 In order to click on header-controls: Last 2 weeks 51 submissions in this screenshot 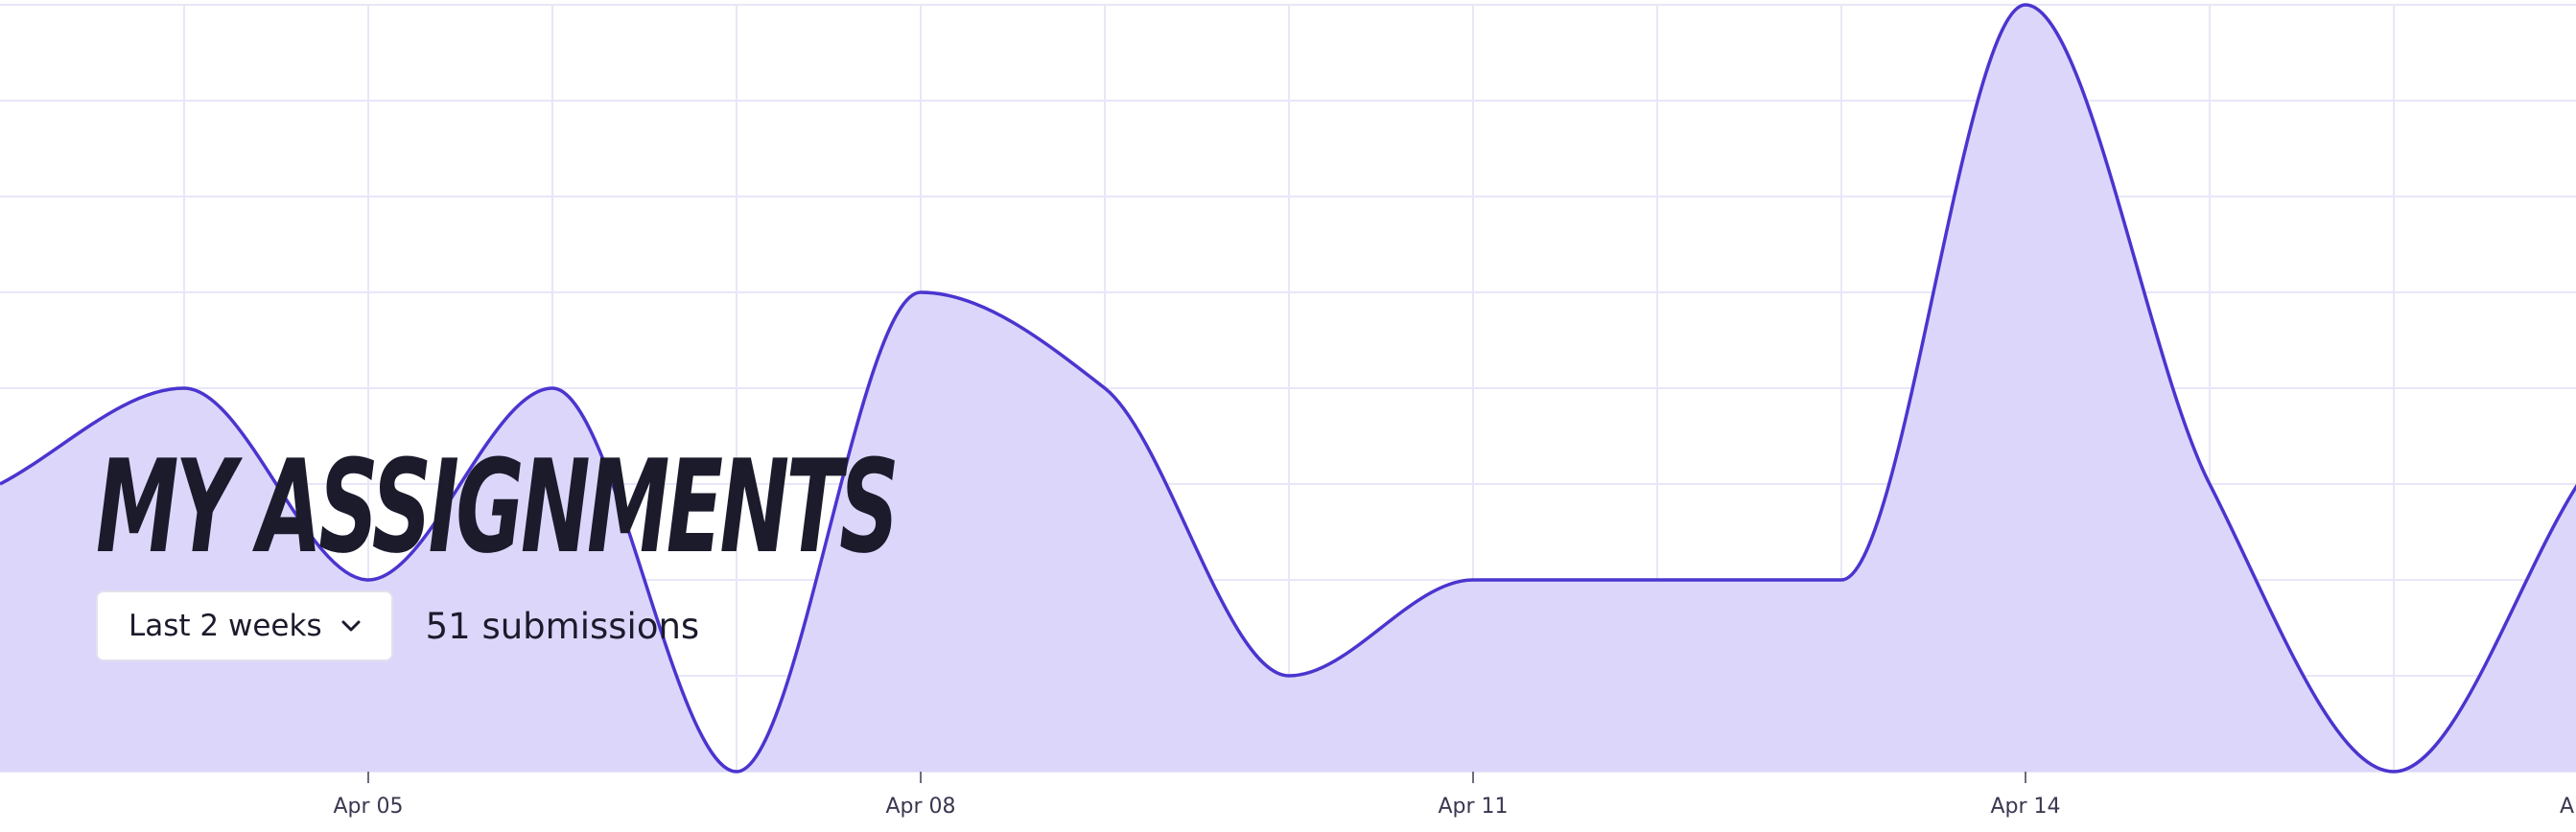, I will do `click(651, 625)`.